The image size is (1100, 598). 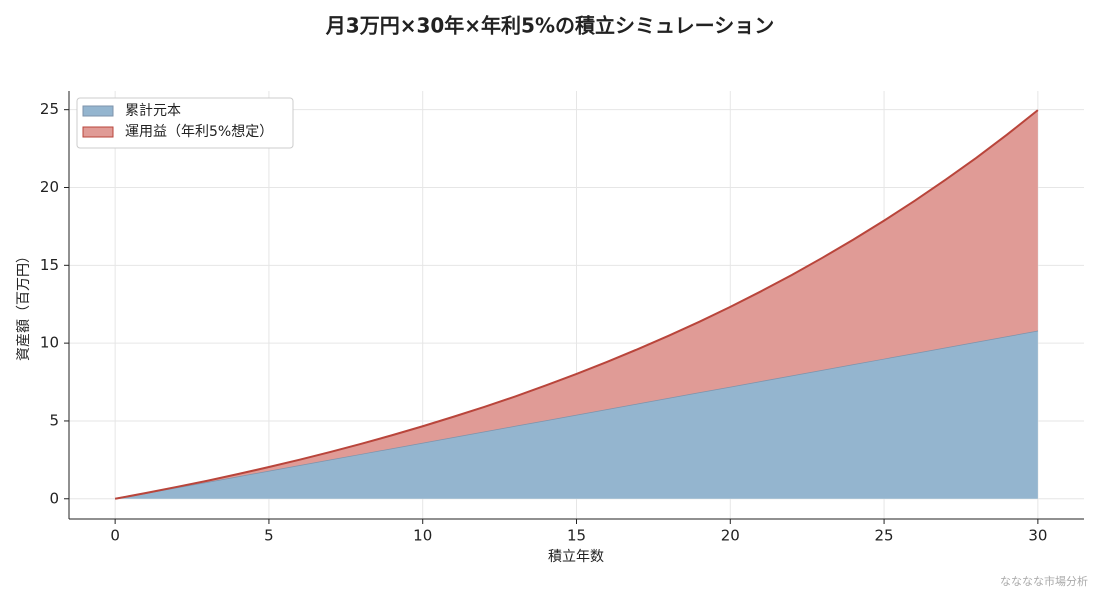 I want to click on x-tick-label: 15, so click(x=576, y=536).